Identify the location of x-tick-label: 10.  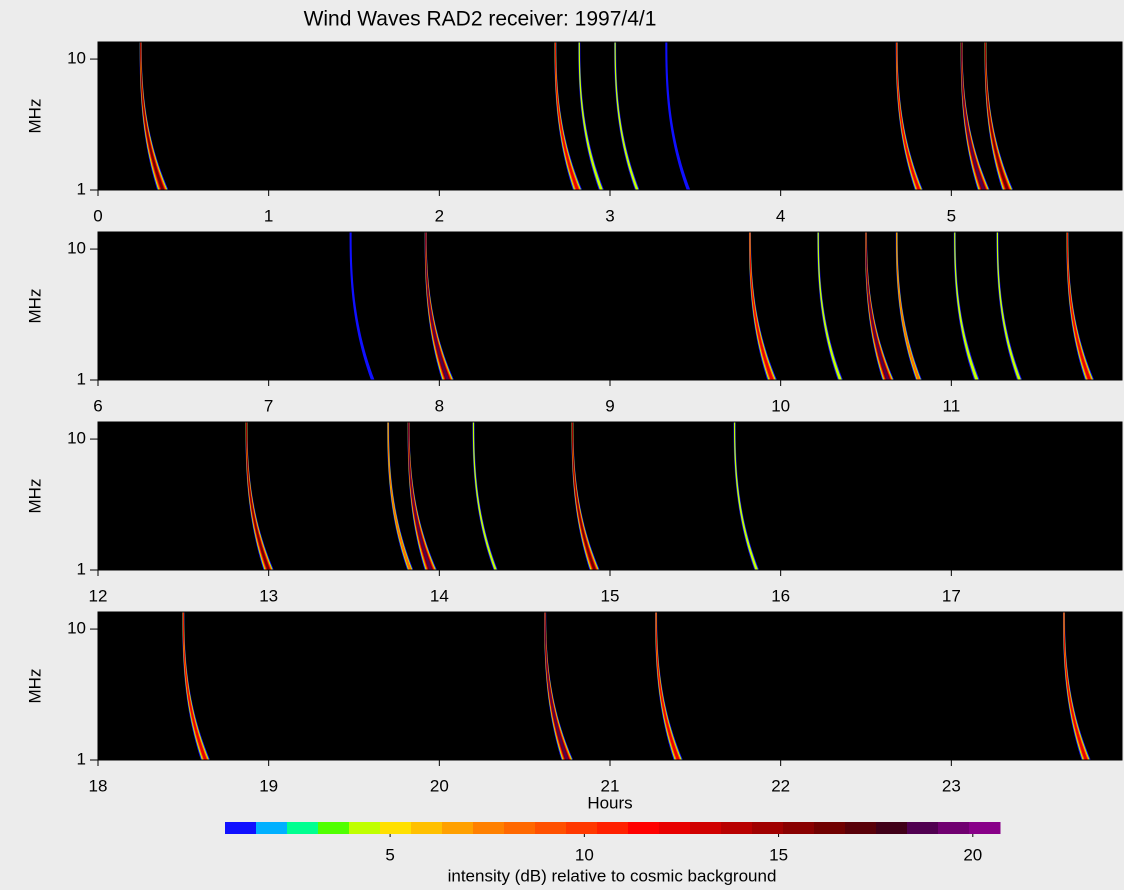
(780, 405).